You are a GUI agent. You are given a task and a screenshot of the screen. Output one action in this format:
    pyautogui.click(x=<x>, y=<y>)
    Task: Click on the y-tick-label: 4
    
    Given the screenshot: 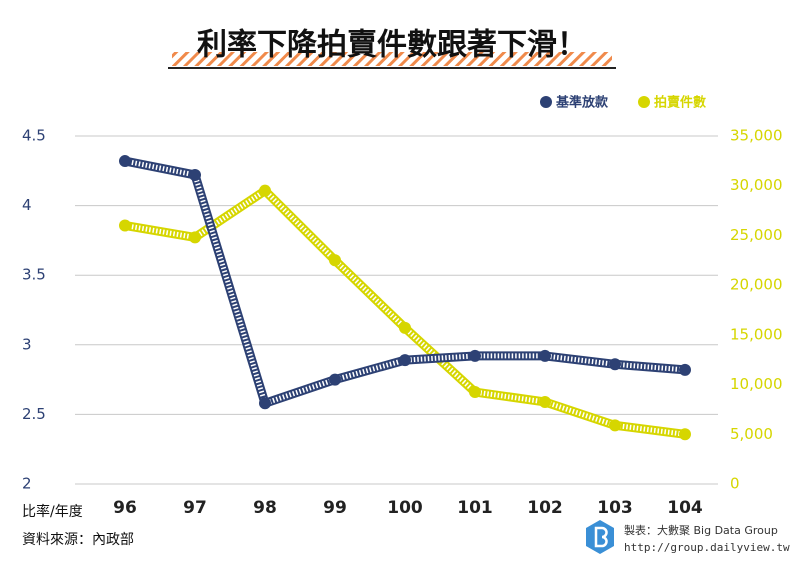 What is the action you would take?
    pyautogui.click(x=27, y=205)
    